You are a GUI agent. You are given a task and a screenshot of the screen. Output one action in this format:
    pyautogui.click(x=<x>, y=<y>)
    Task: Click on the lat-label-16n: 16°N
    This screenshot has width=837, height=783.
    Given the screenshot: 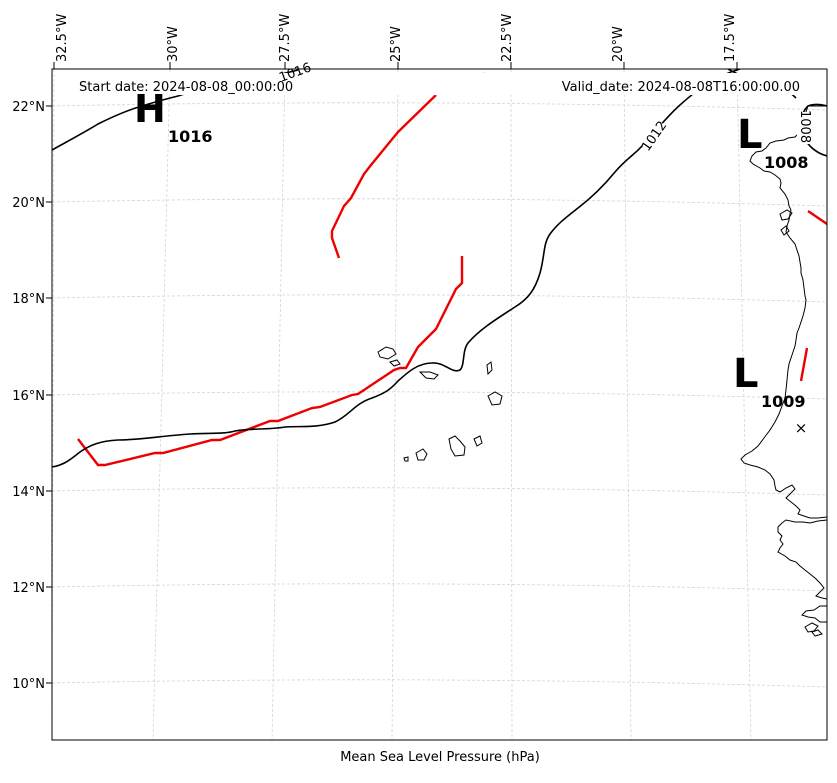 What is the action you would take?
    pyautogui.click(x=28, y=396)
    